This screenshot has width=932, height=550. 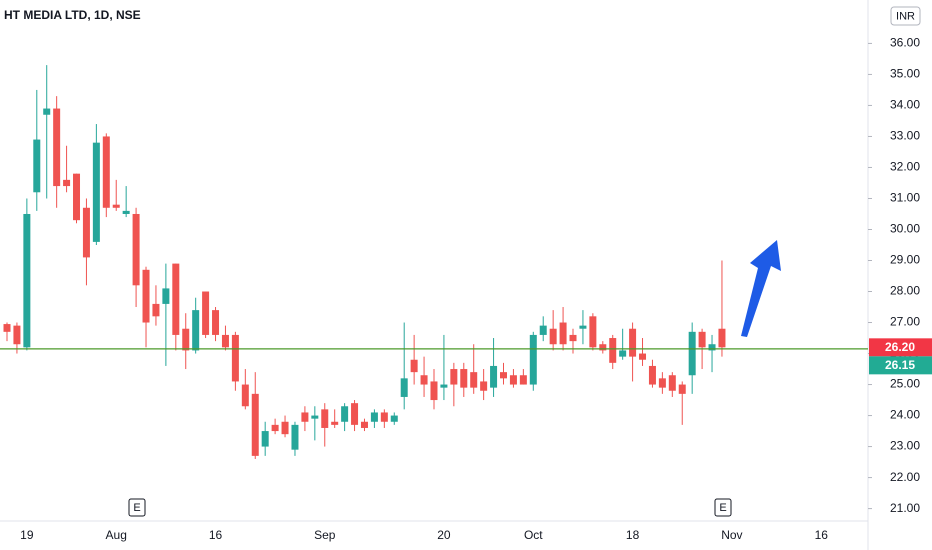 I want to click on event-marker, so click(x=137, y=507).